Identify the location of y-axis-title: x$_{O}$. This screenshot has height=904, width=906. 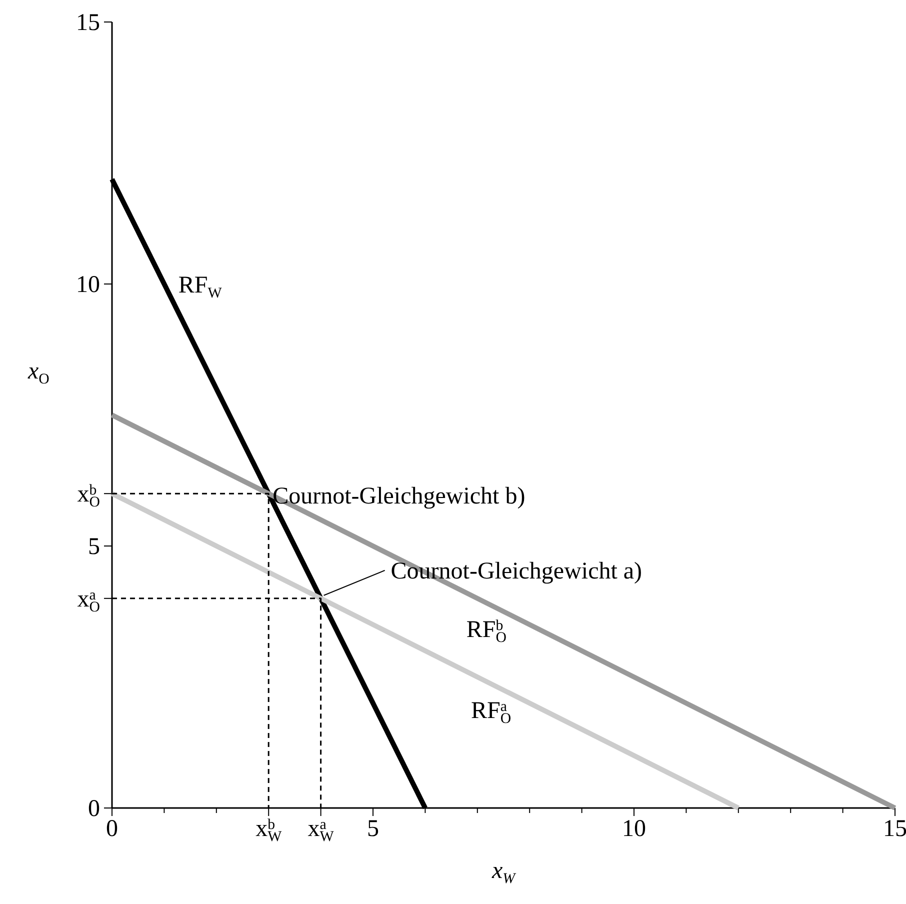
(38, 372).